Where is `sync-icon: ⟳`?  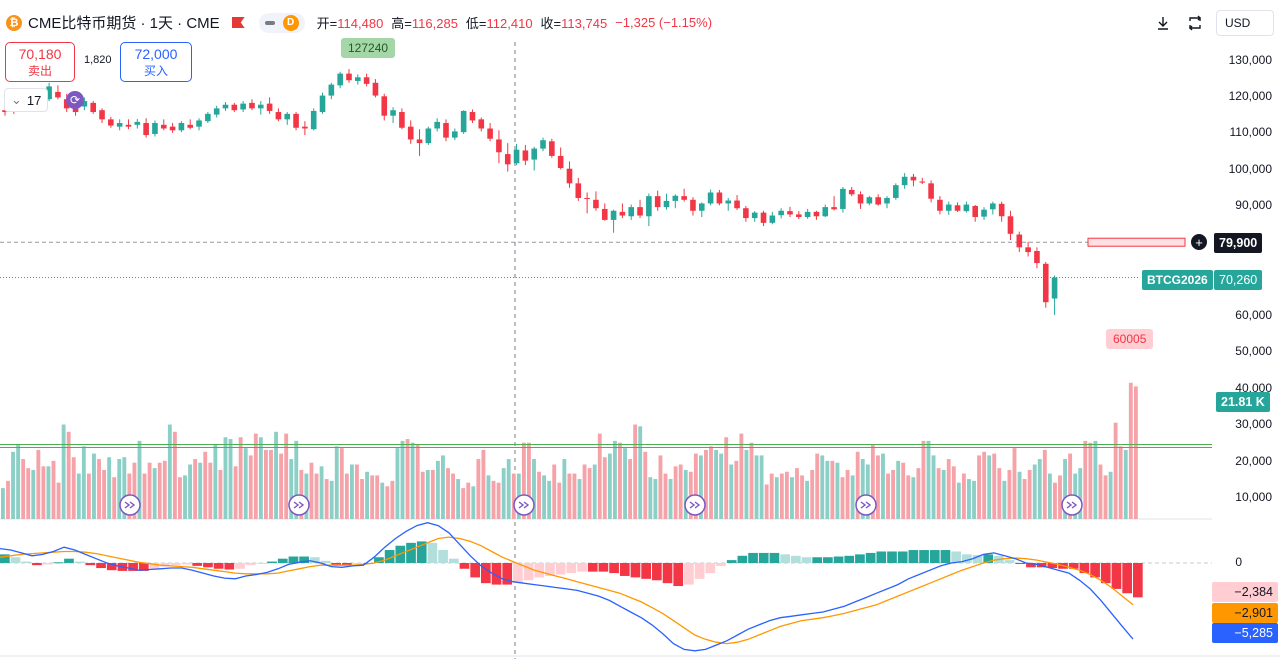 sync-icon: ⟳ is located at coordinates (75, 100).